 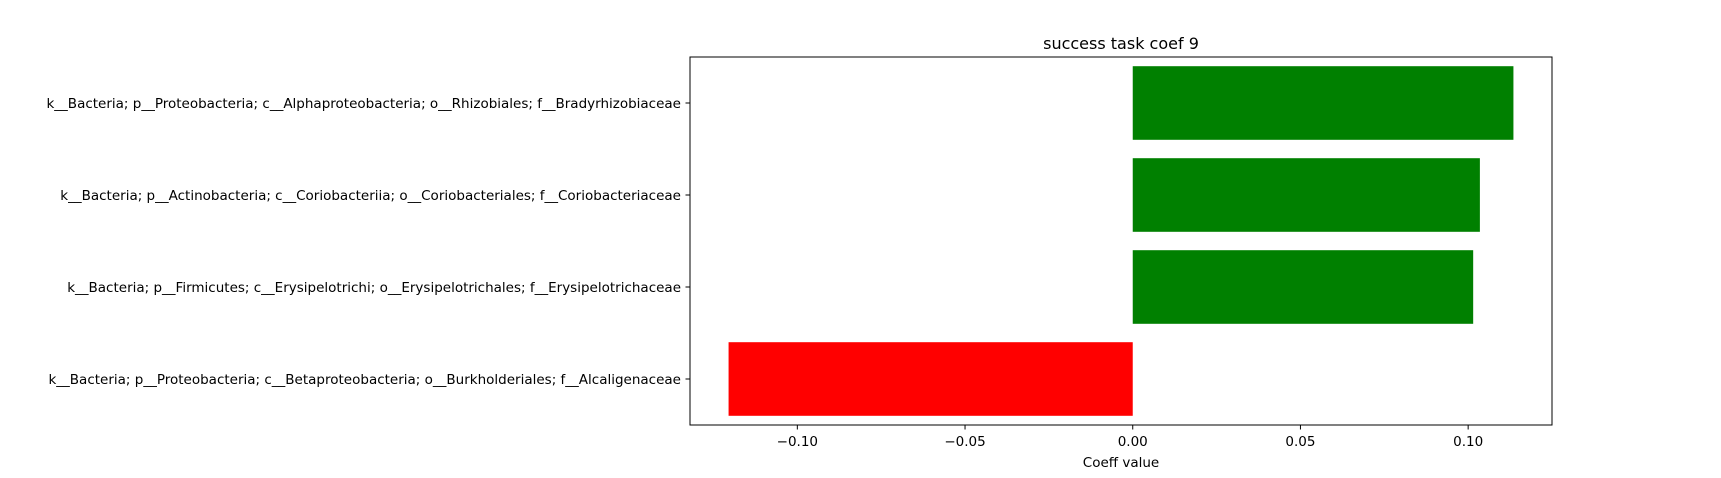 I want to click on x-axis-label: Coeff value, so click(x=1121, y=463).